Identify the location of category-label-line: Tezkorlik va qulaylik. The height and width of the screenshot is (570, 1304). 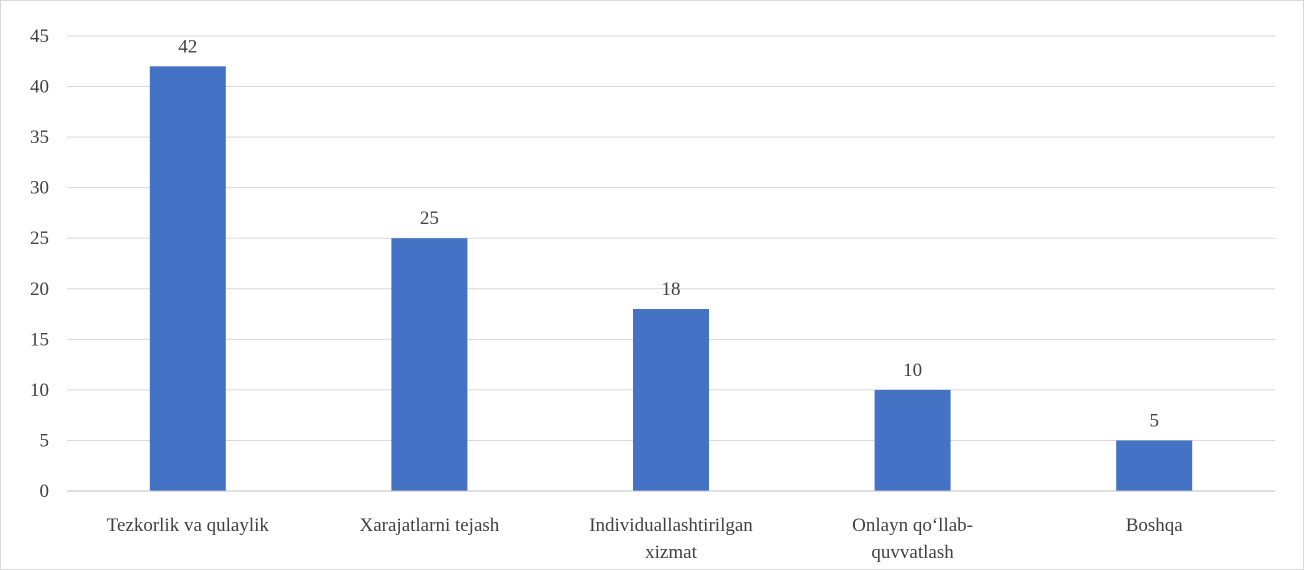
(188, 525).